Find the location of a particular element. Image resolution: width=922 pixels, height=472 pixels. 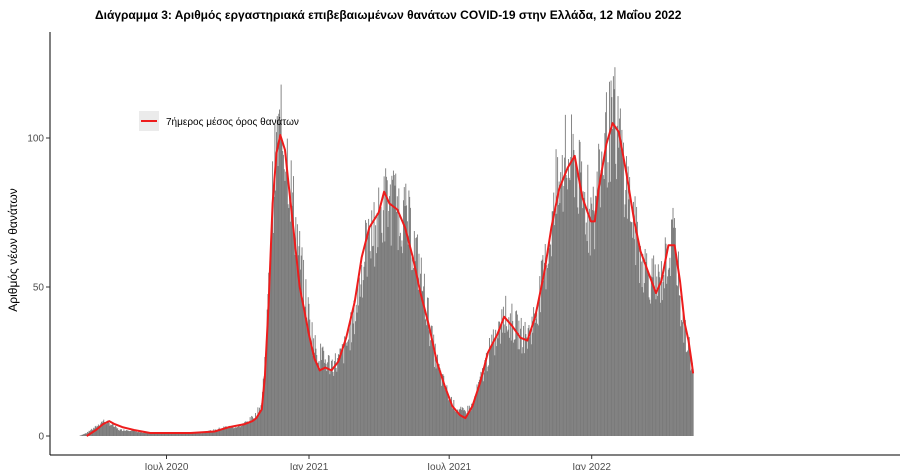

legend-label: 7ήμερος μέσος όρος θανάτων is located at coordinates (232, 122).